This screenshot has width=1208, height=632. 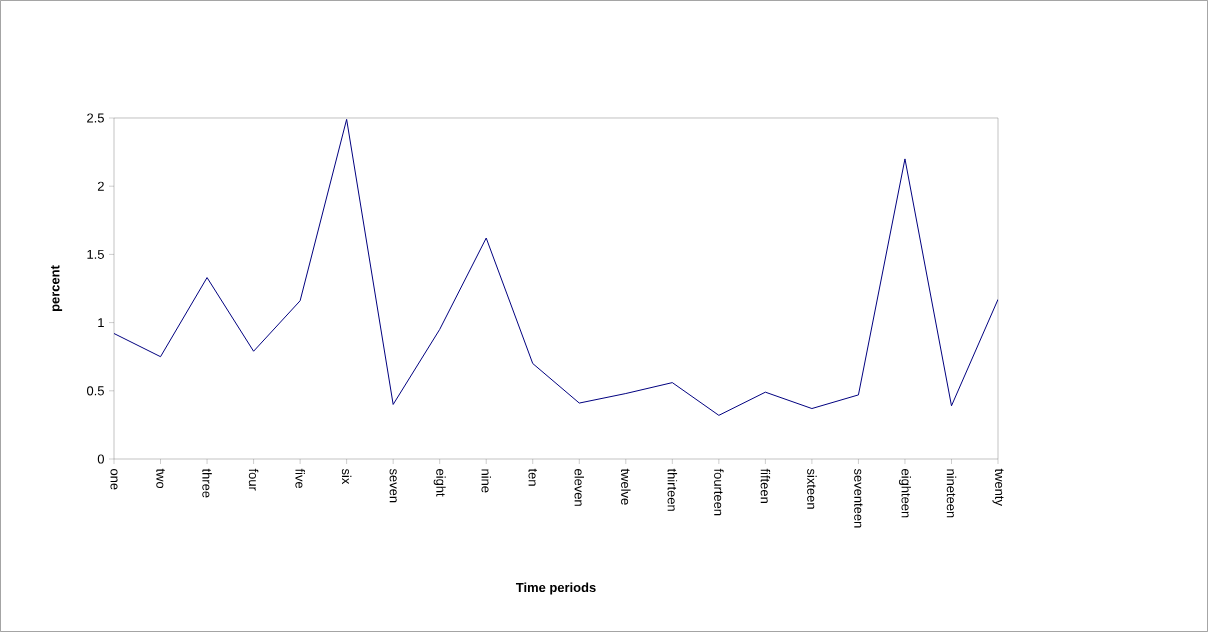 I want to click on x-tick-label: three, so click(x=207, y=483).